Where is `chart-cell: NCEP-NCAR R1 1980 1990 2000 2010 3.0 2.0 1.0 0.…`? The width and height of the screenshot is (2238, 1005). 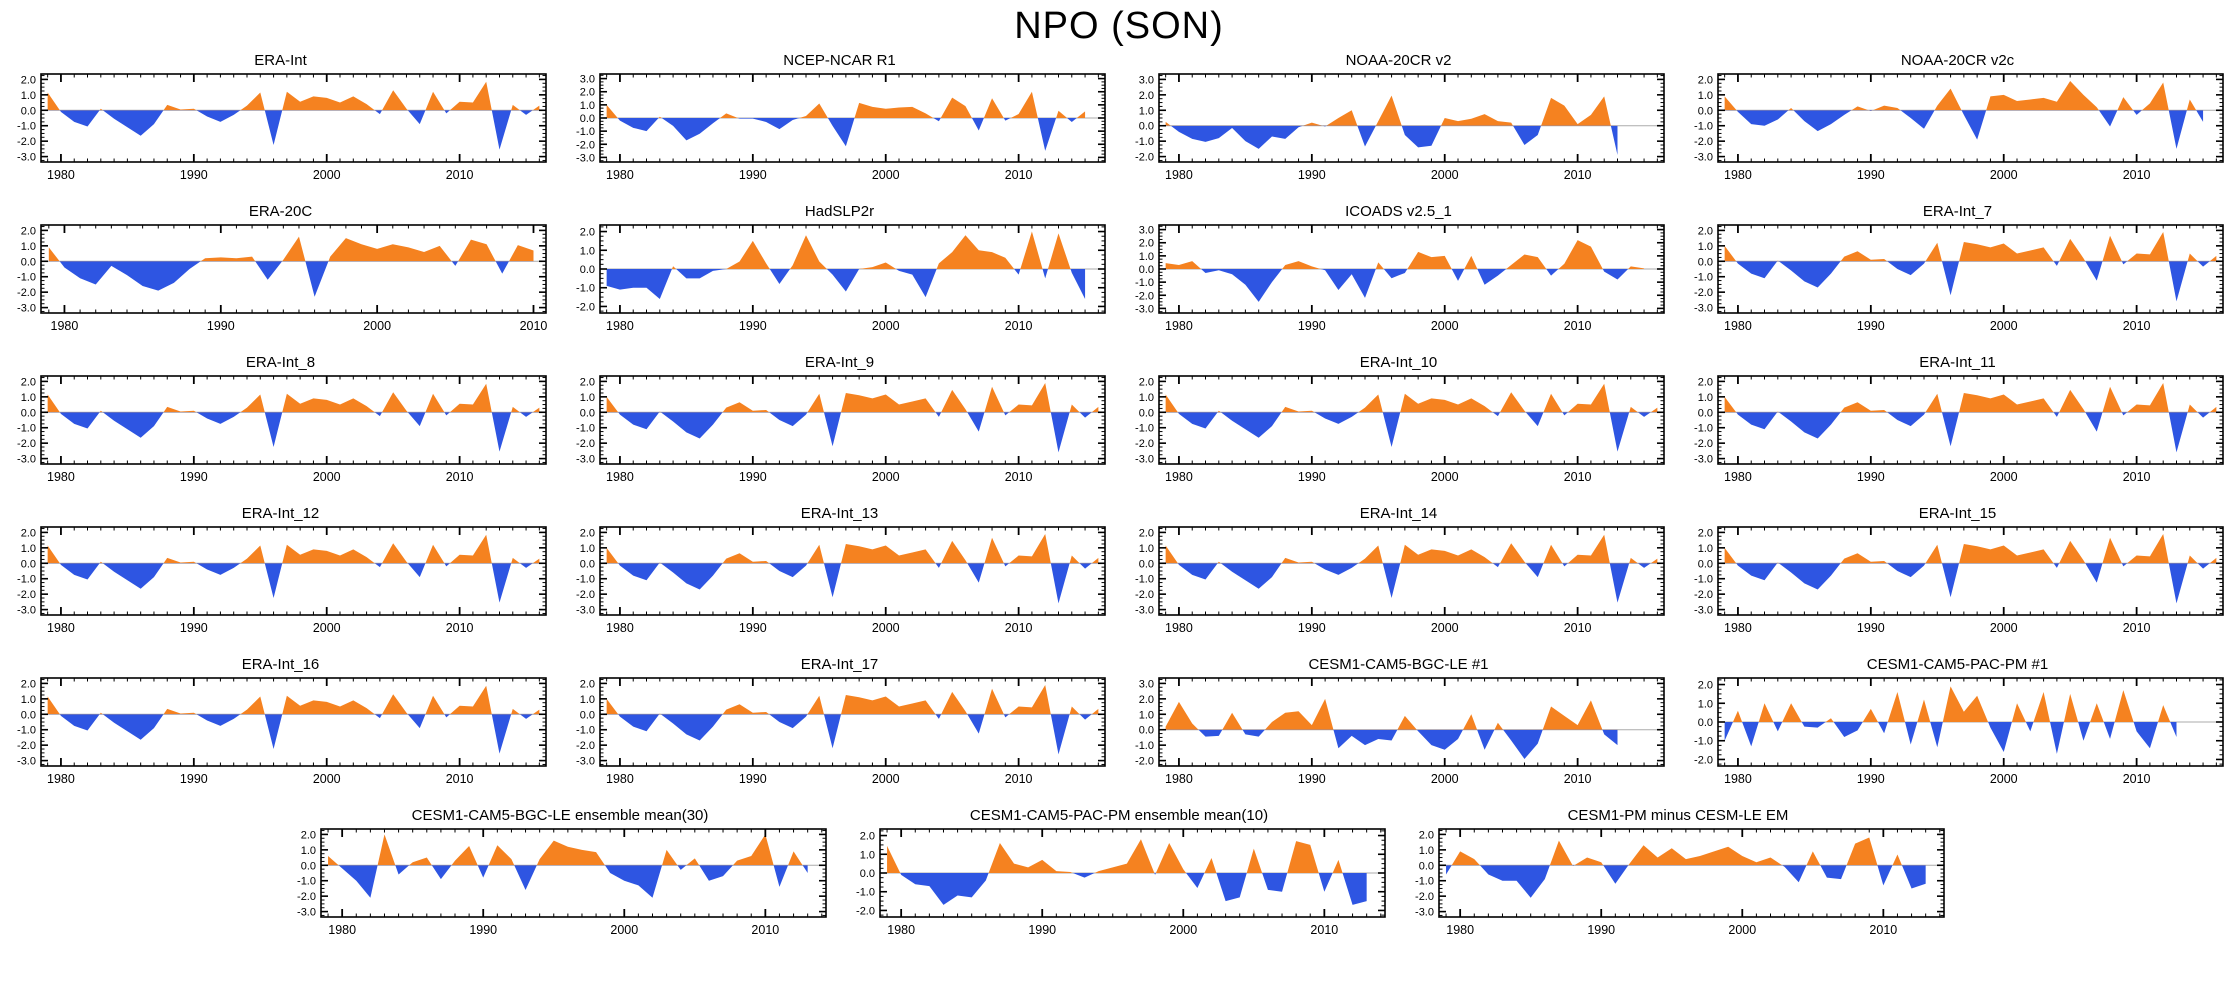
chart-cell: NCEP-NCAR R1 1980 1990 2000 2010 3.0 2.0 1.0 0.… is located at coordinates (839, 126).